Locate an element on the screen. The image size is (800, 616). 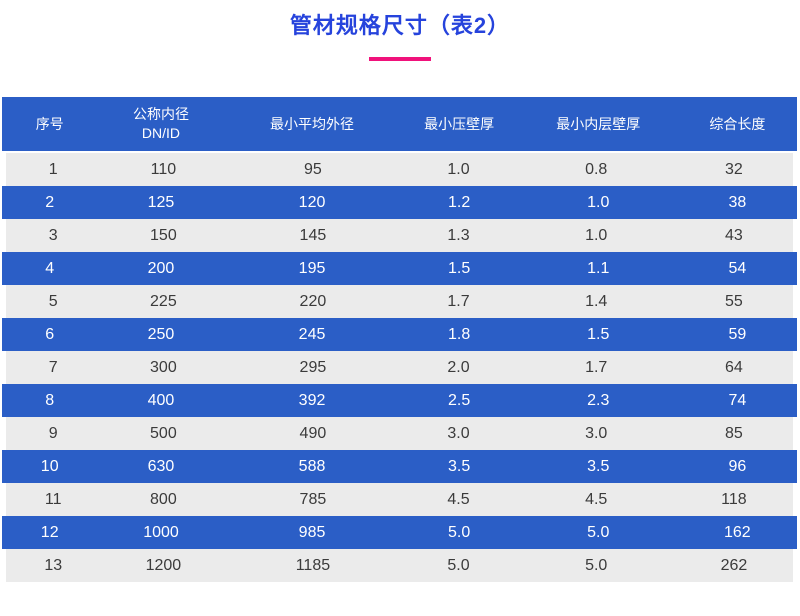
table-cell: 392 is located at coordinates (312, 400).